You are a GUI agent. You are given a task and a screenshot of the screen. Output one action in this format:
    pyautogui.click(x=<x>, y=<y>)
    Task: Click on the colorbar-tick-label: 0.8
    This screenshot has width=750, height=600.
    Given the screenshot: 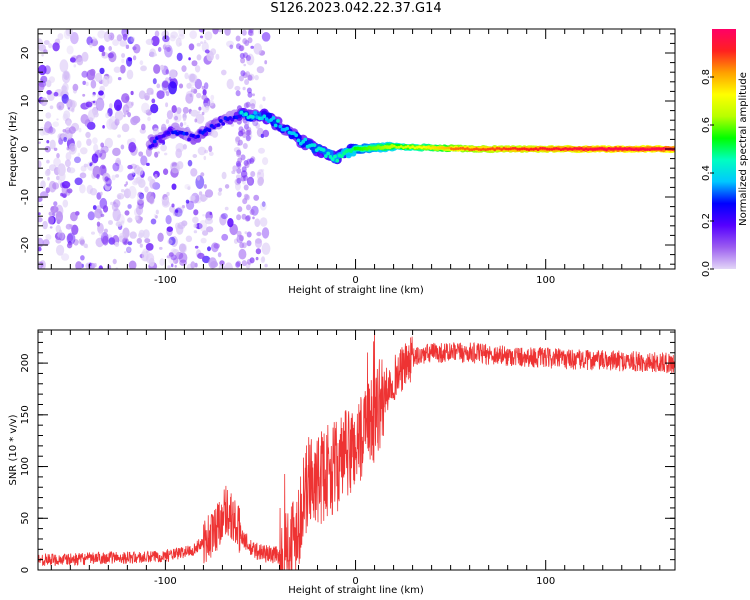 What is the action you would take?
    pyautogui.click(x=706, y=77)
    